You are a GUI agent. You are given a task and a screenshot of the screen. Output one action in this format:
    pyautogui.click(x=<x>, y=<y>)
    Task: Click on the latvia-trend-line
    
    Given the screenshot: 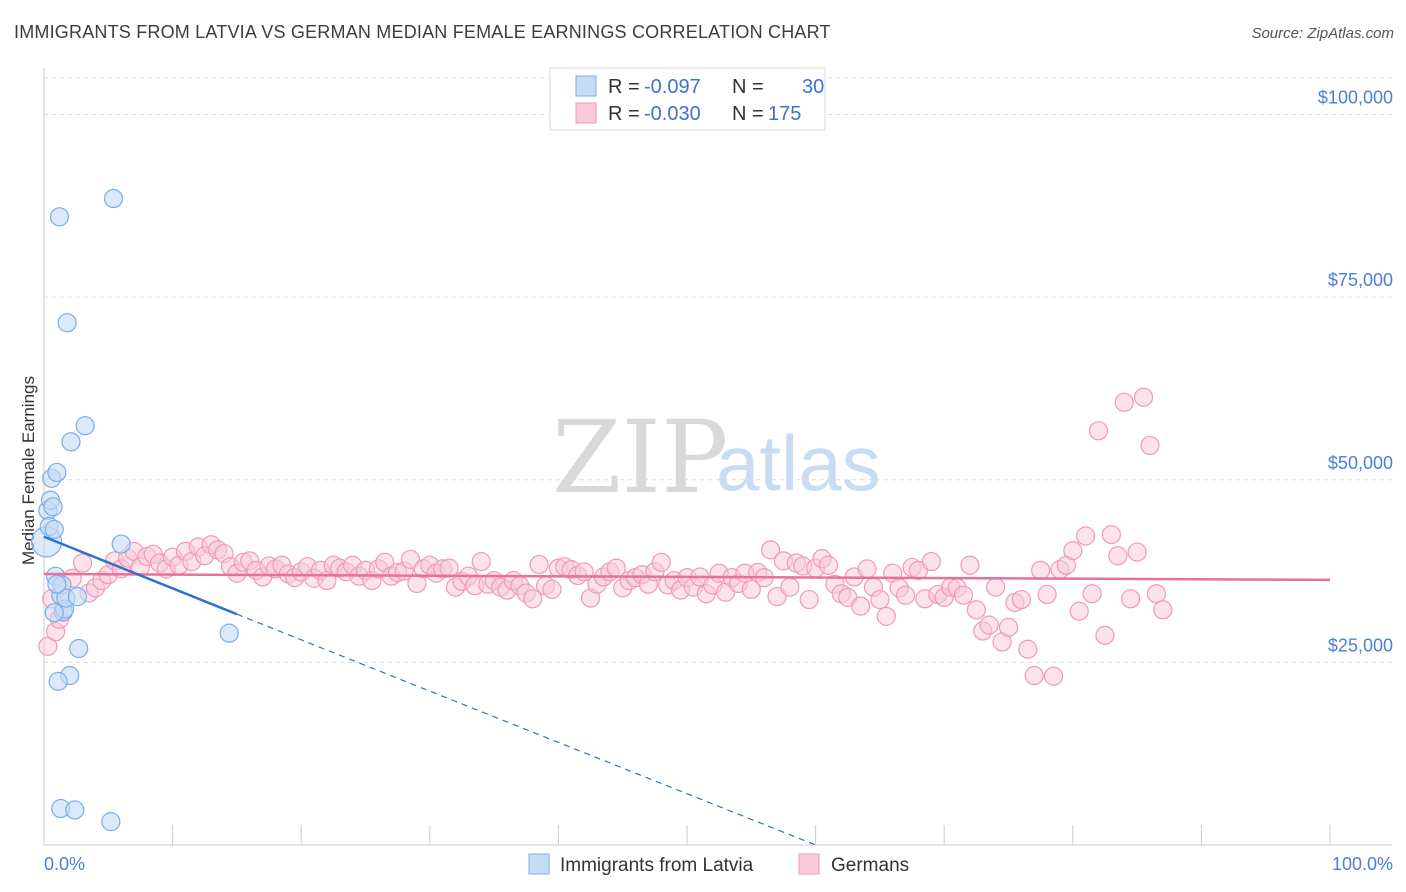 What is the action you would take?
    pyautogui.click(x=140, y=575)
    